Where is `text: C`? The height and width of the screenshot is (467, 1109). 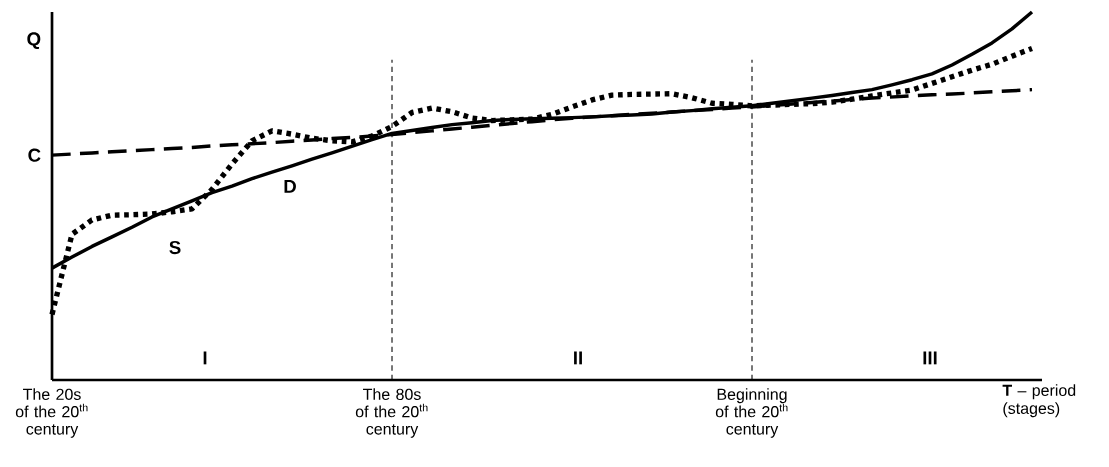 text: C is located at coordinates (34, 155).